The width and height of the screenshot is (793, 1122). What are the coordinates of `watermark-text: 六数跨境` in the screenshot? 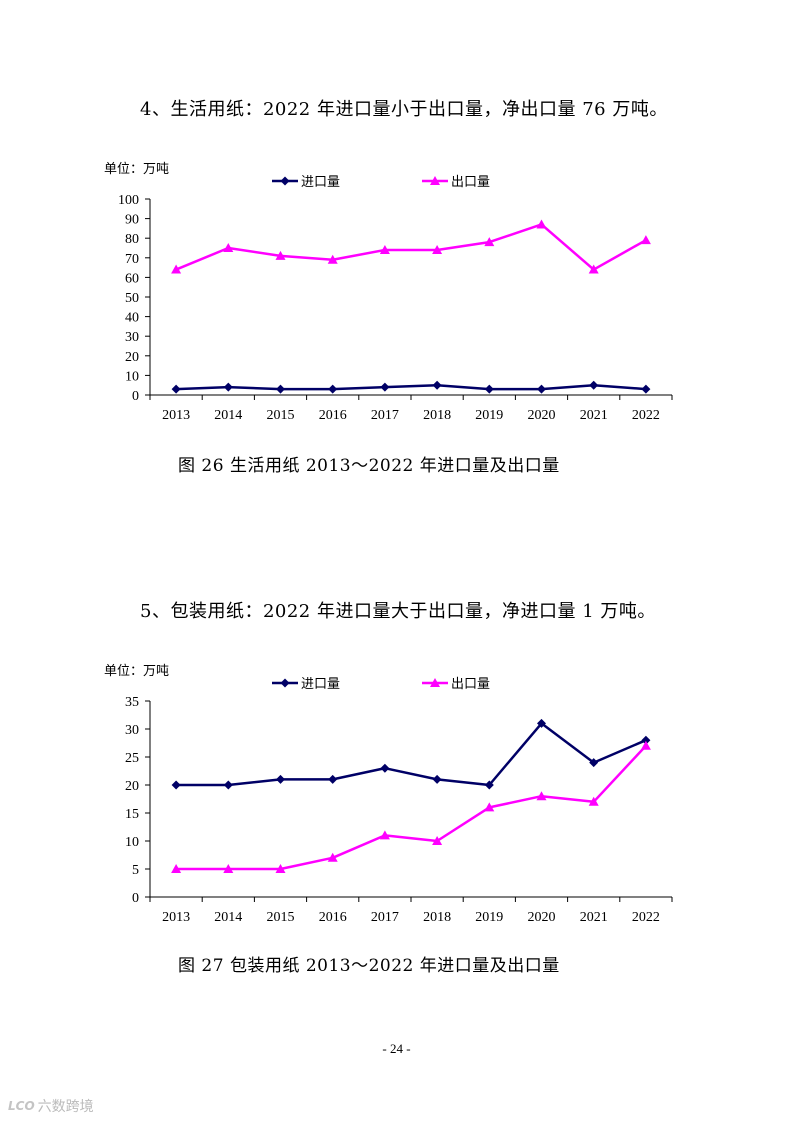 It's located at (65, 1107).